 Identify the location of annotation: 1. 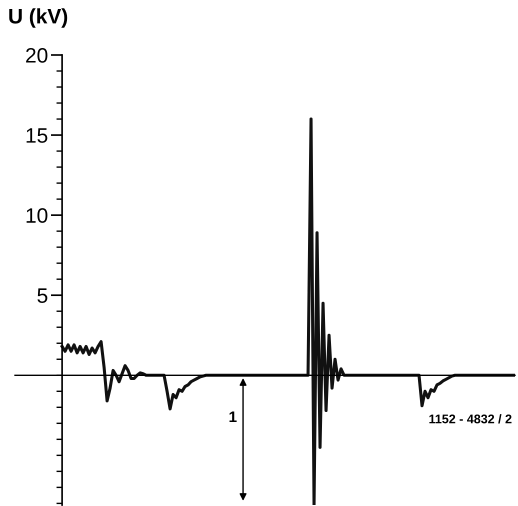
(233, 417).